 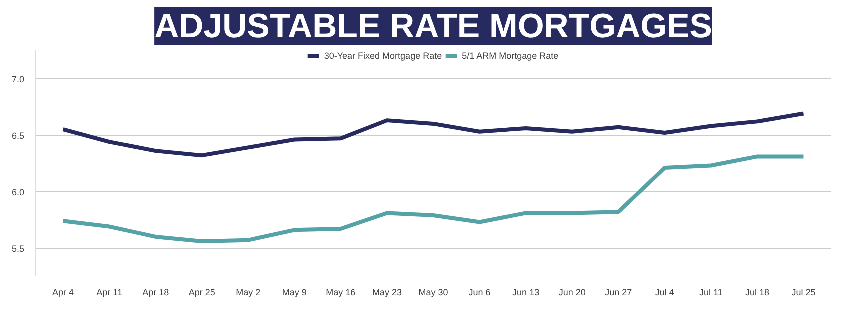 What do you see at coordinates (526, 293) in the screenshot?
I see `x-tick-label: Jun 13` at bounding box center [526, 293].